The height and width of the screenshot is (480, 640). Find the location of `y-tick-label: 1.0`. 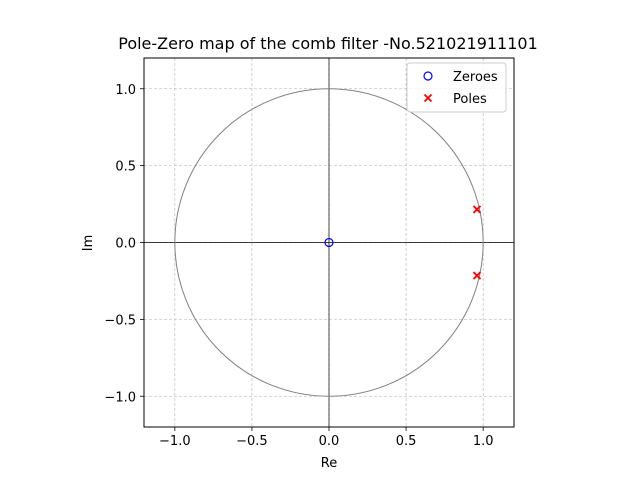

y-tick-label: 1.0 is located at coordinates (125, 90).